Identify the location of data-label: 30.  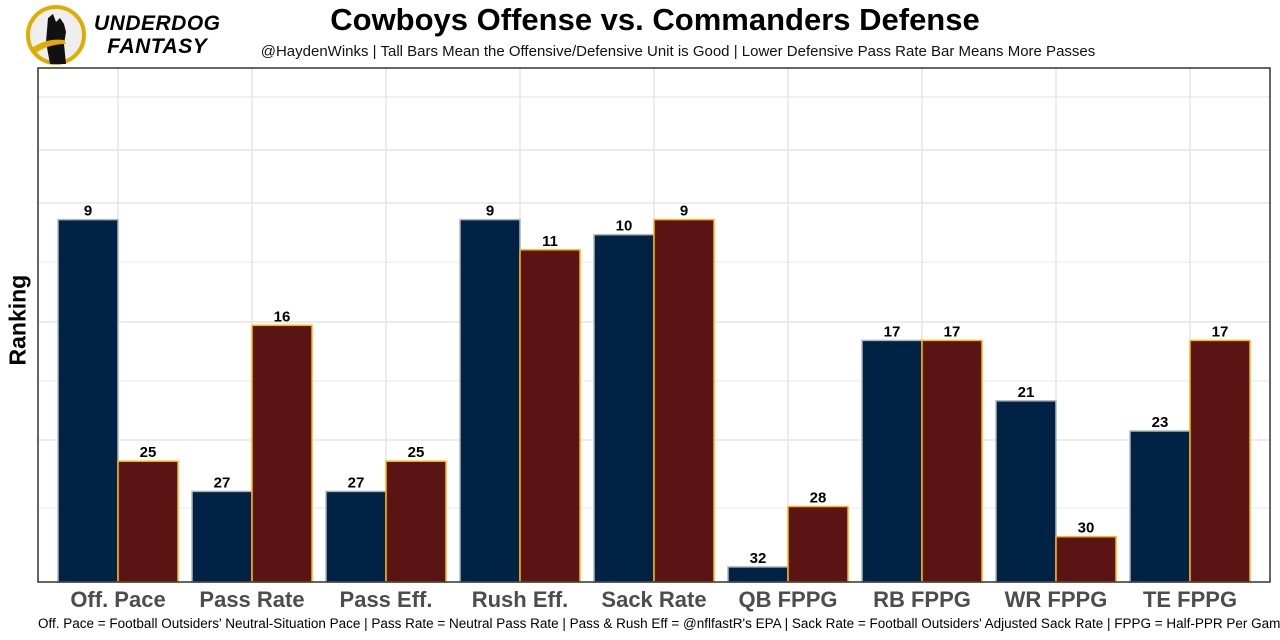
(1086, 528).